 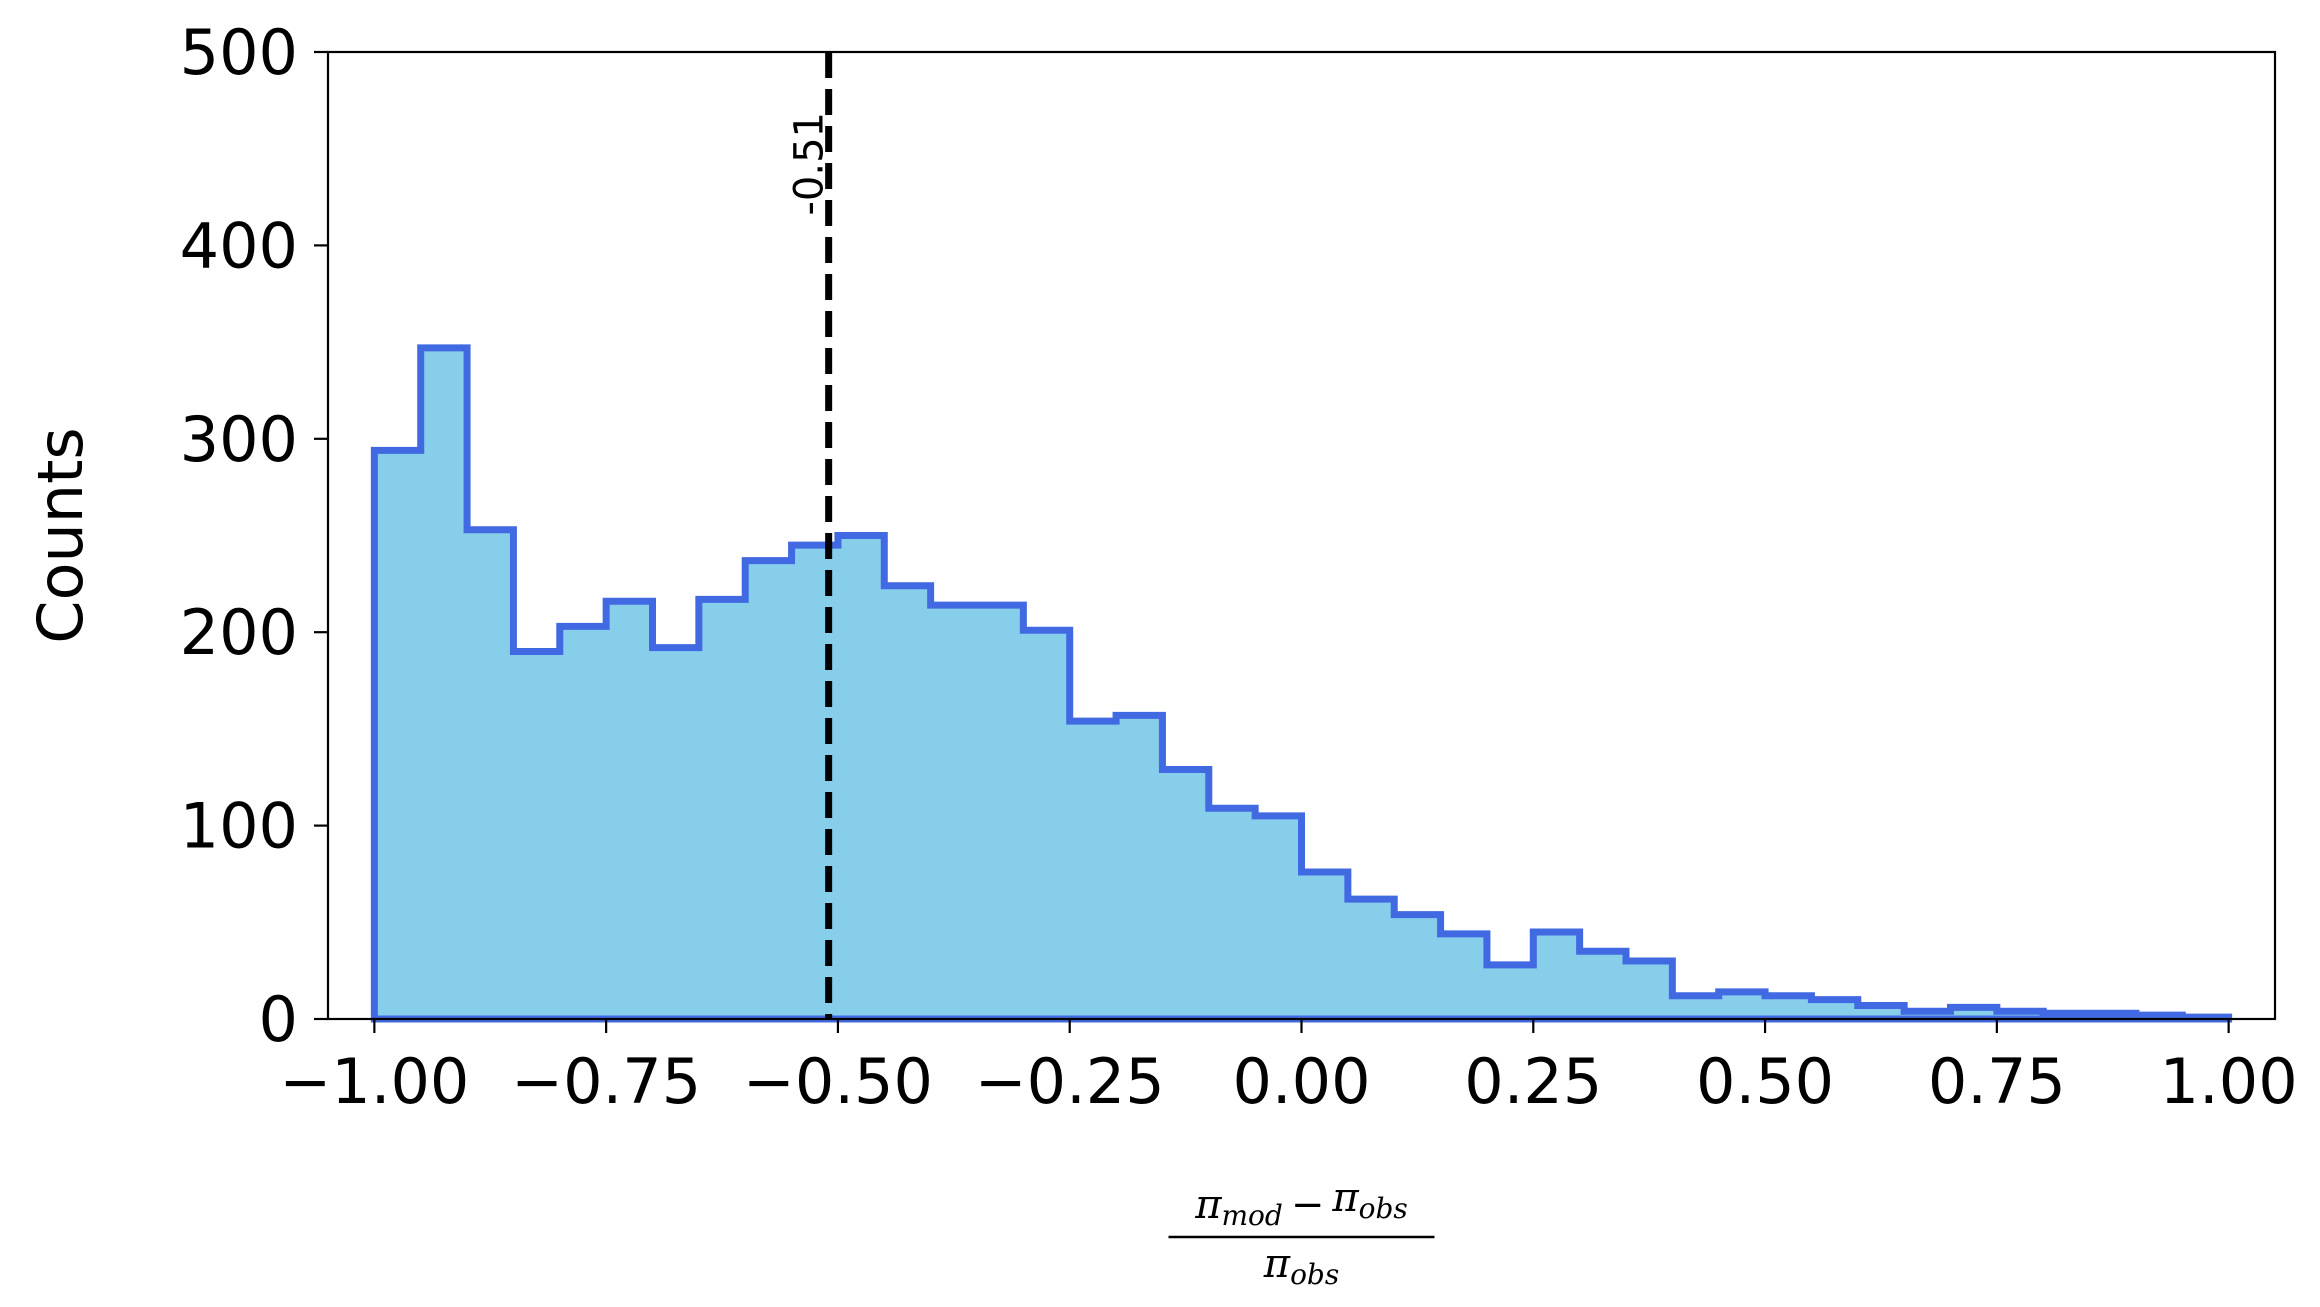 I want to click on y-tick-label: 200, so click(x=239, y=632).